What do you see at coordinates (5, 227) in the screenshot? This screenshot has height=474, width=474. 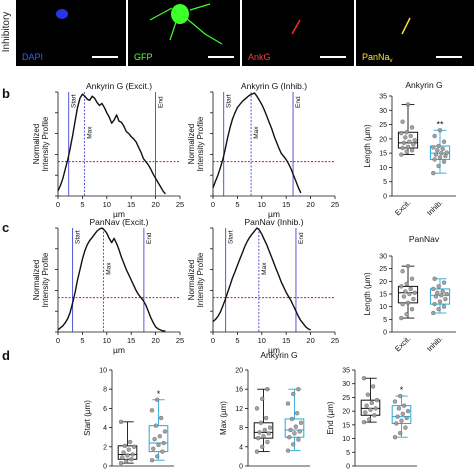 I see `panel-letter-c: c` at bounding box center [5, 227].